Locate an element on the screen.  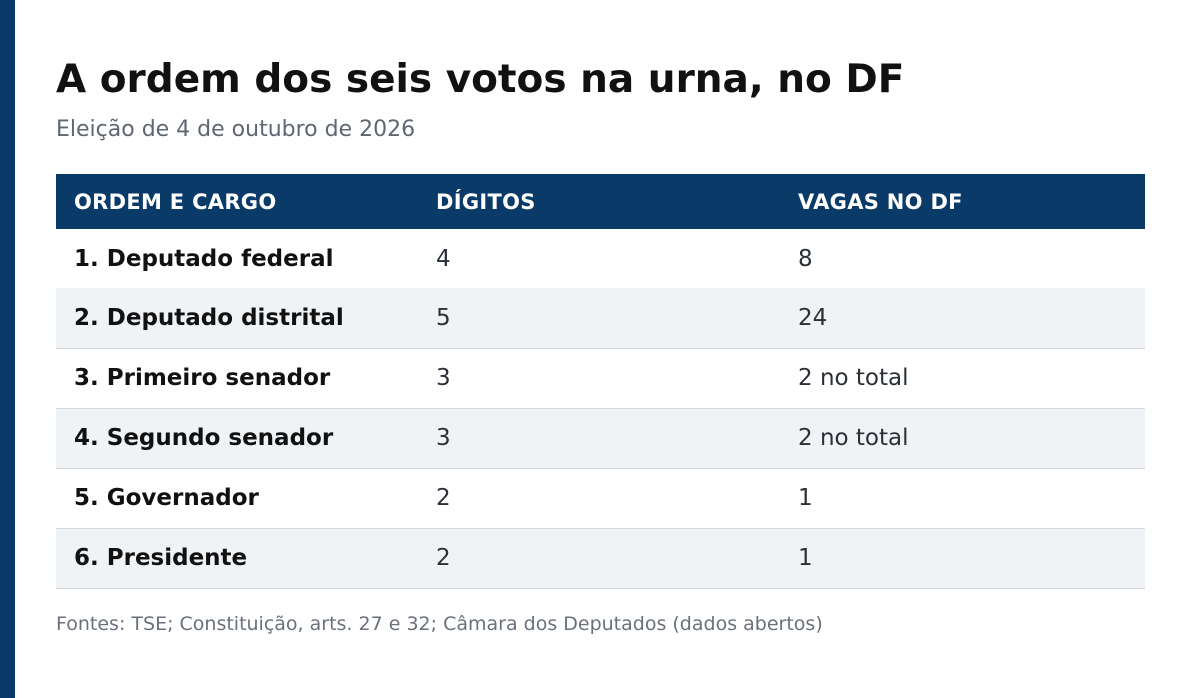
header-vagas: VAGAS NO DF is located at coordinates (880, 201).